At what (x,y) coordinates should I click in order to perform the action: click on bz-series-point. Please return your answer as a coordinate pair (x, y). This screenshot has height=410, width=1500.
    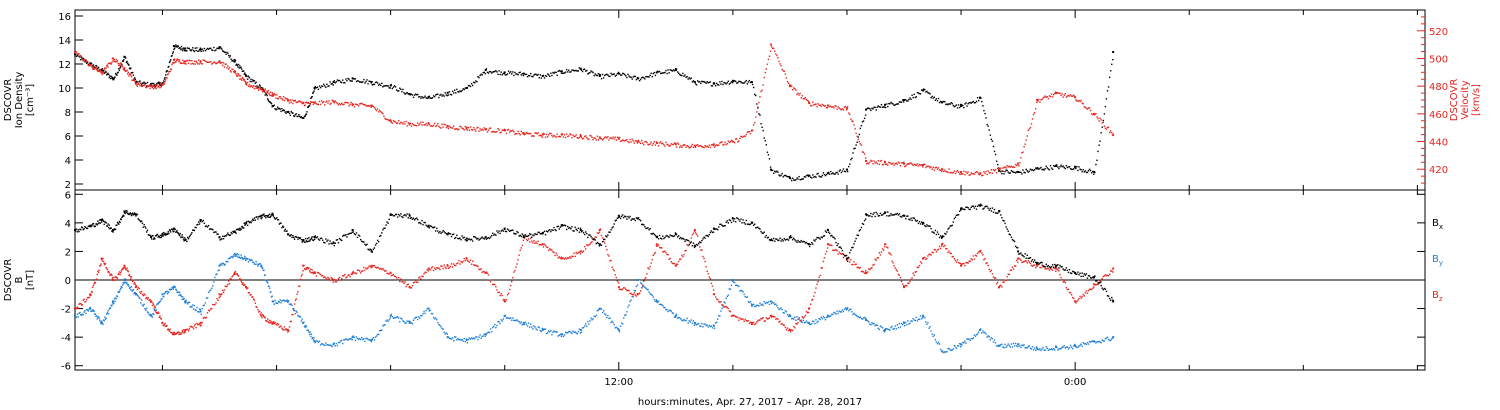
    Looking at the image, I should click on (447, 265).